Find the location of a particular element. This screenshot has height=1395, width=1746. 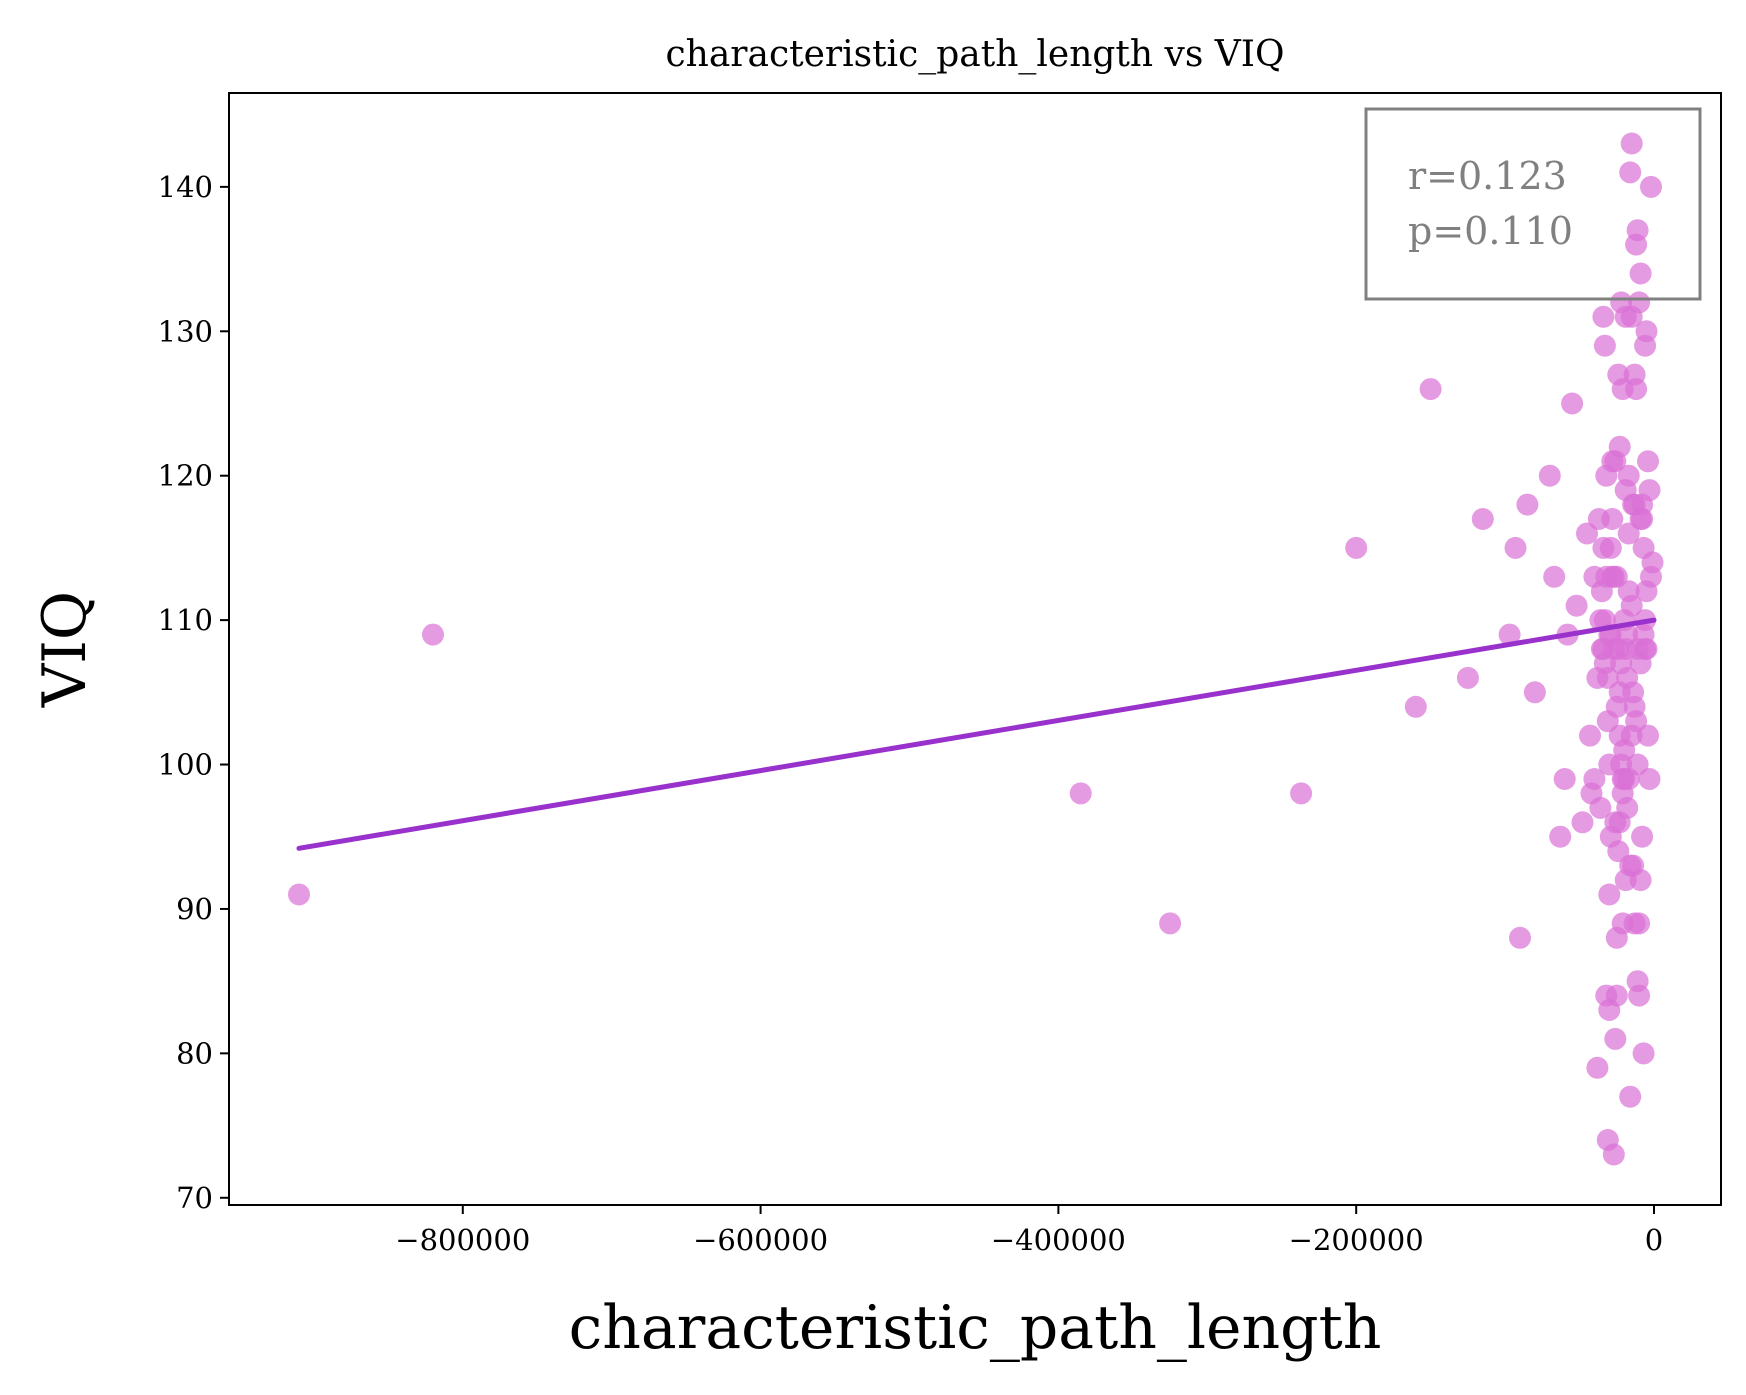

x-axis: −800000 −600000 −400000 −200000 0 is located at coordinates (1029, 1231).